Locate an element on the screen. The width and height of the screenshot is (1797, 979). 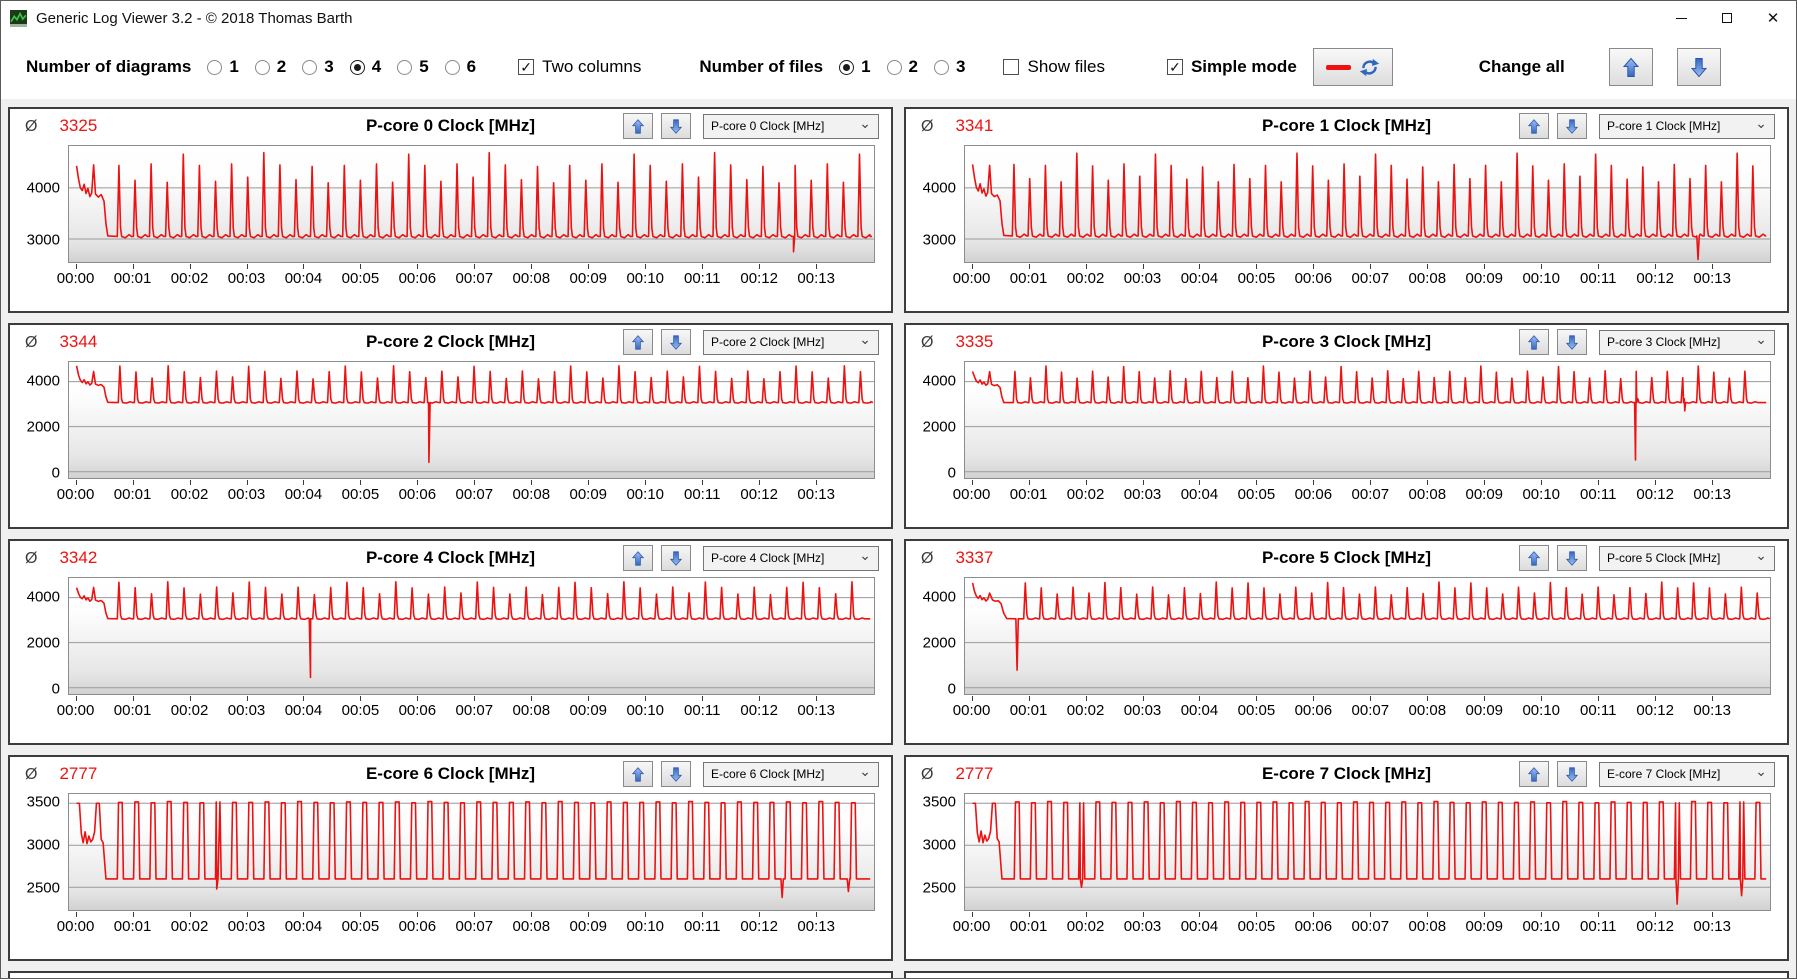
x-tick-label: 00:13 is located at coordinates (1712, 278).